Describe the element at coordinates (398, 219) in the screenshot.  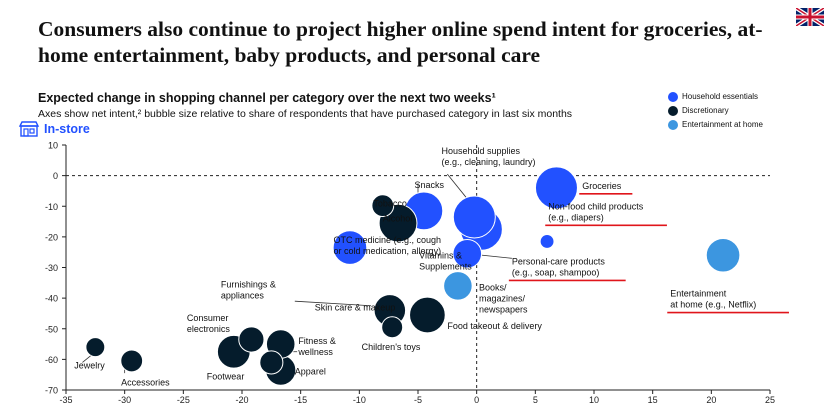
I see `bubble-label: Alcohol` at that location.